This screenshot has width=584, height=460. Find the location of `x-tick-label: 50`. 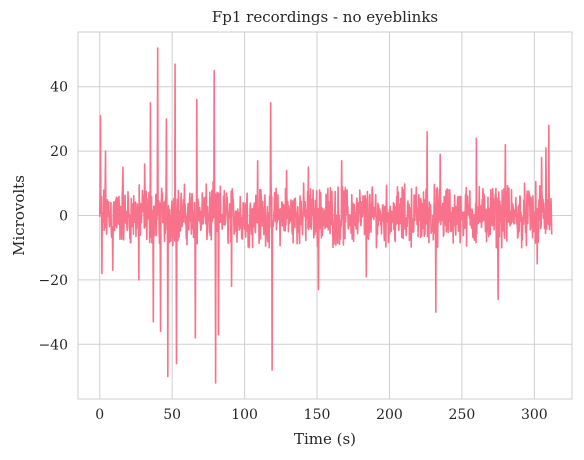

x-tick-label: 50 is located at coordinates (172, 415).